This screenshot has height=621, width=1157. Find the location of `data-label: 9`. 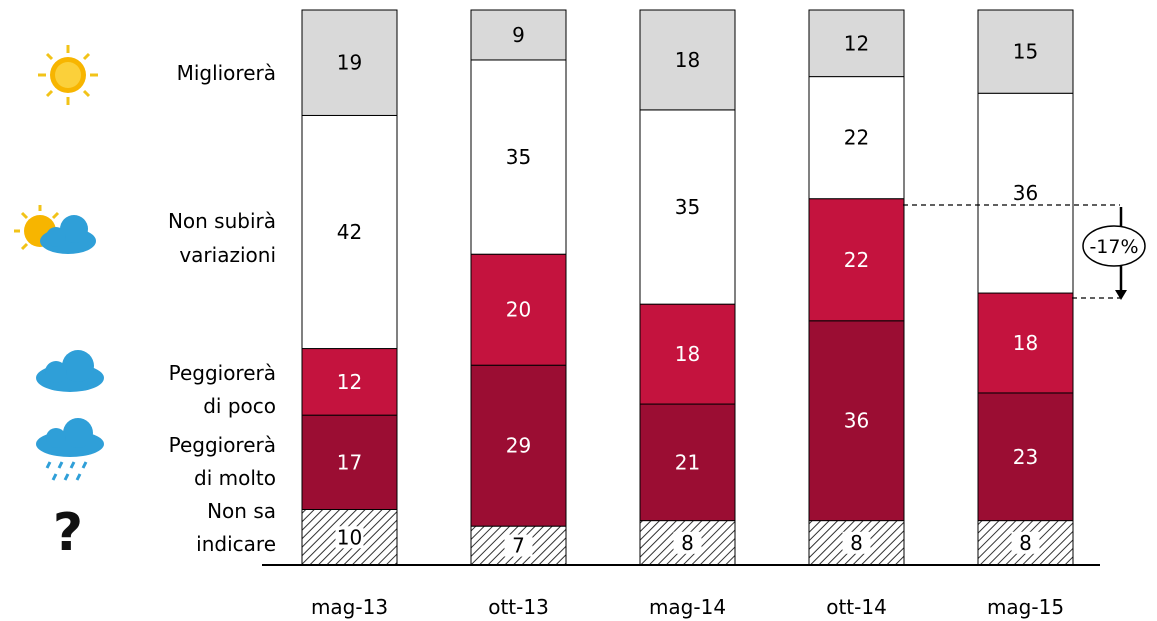

data-label: 9 is located at coordinates (518, 35).